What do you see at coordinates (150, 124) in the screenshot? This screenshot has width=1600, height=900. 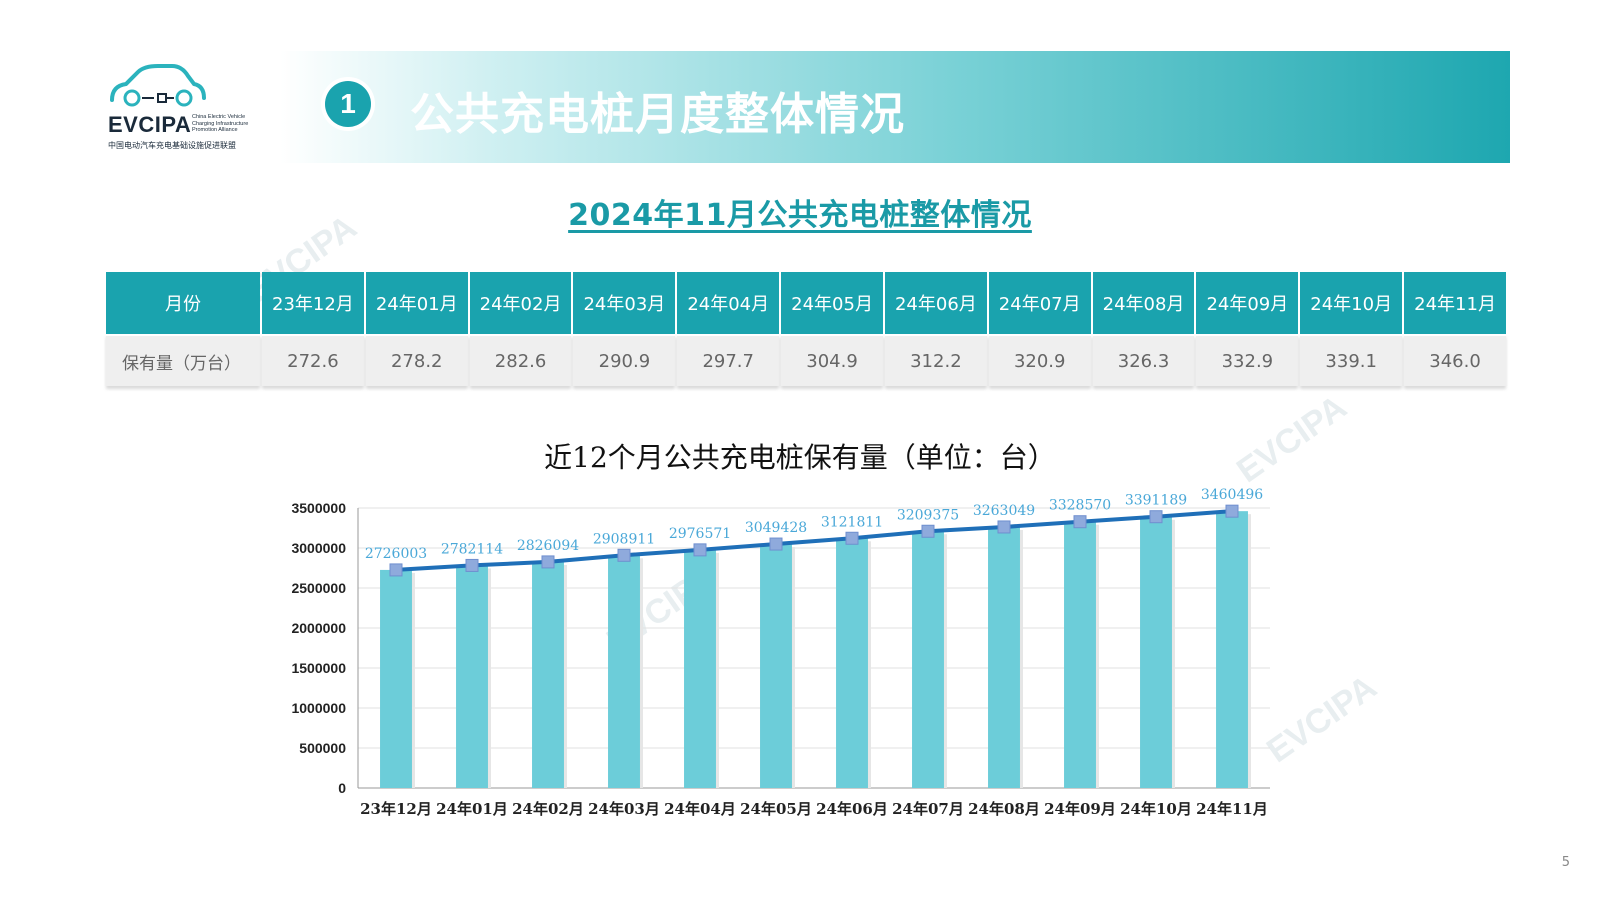 I see `logo-brand-text: EVCIPA` at bounding box center [150, 124].